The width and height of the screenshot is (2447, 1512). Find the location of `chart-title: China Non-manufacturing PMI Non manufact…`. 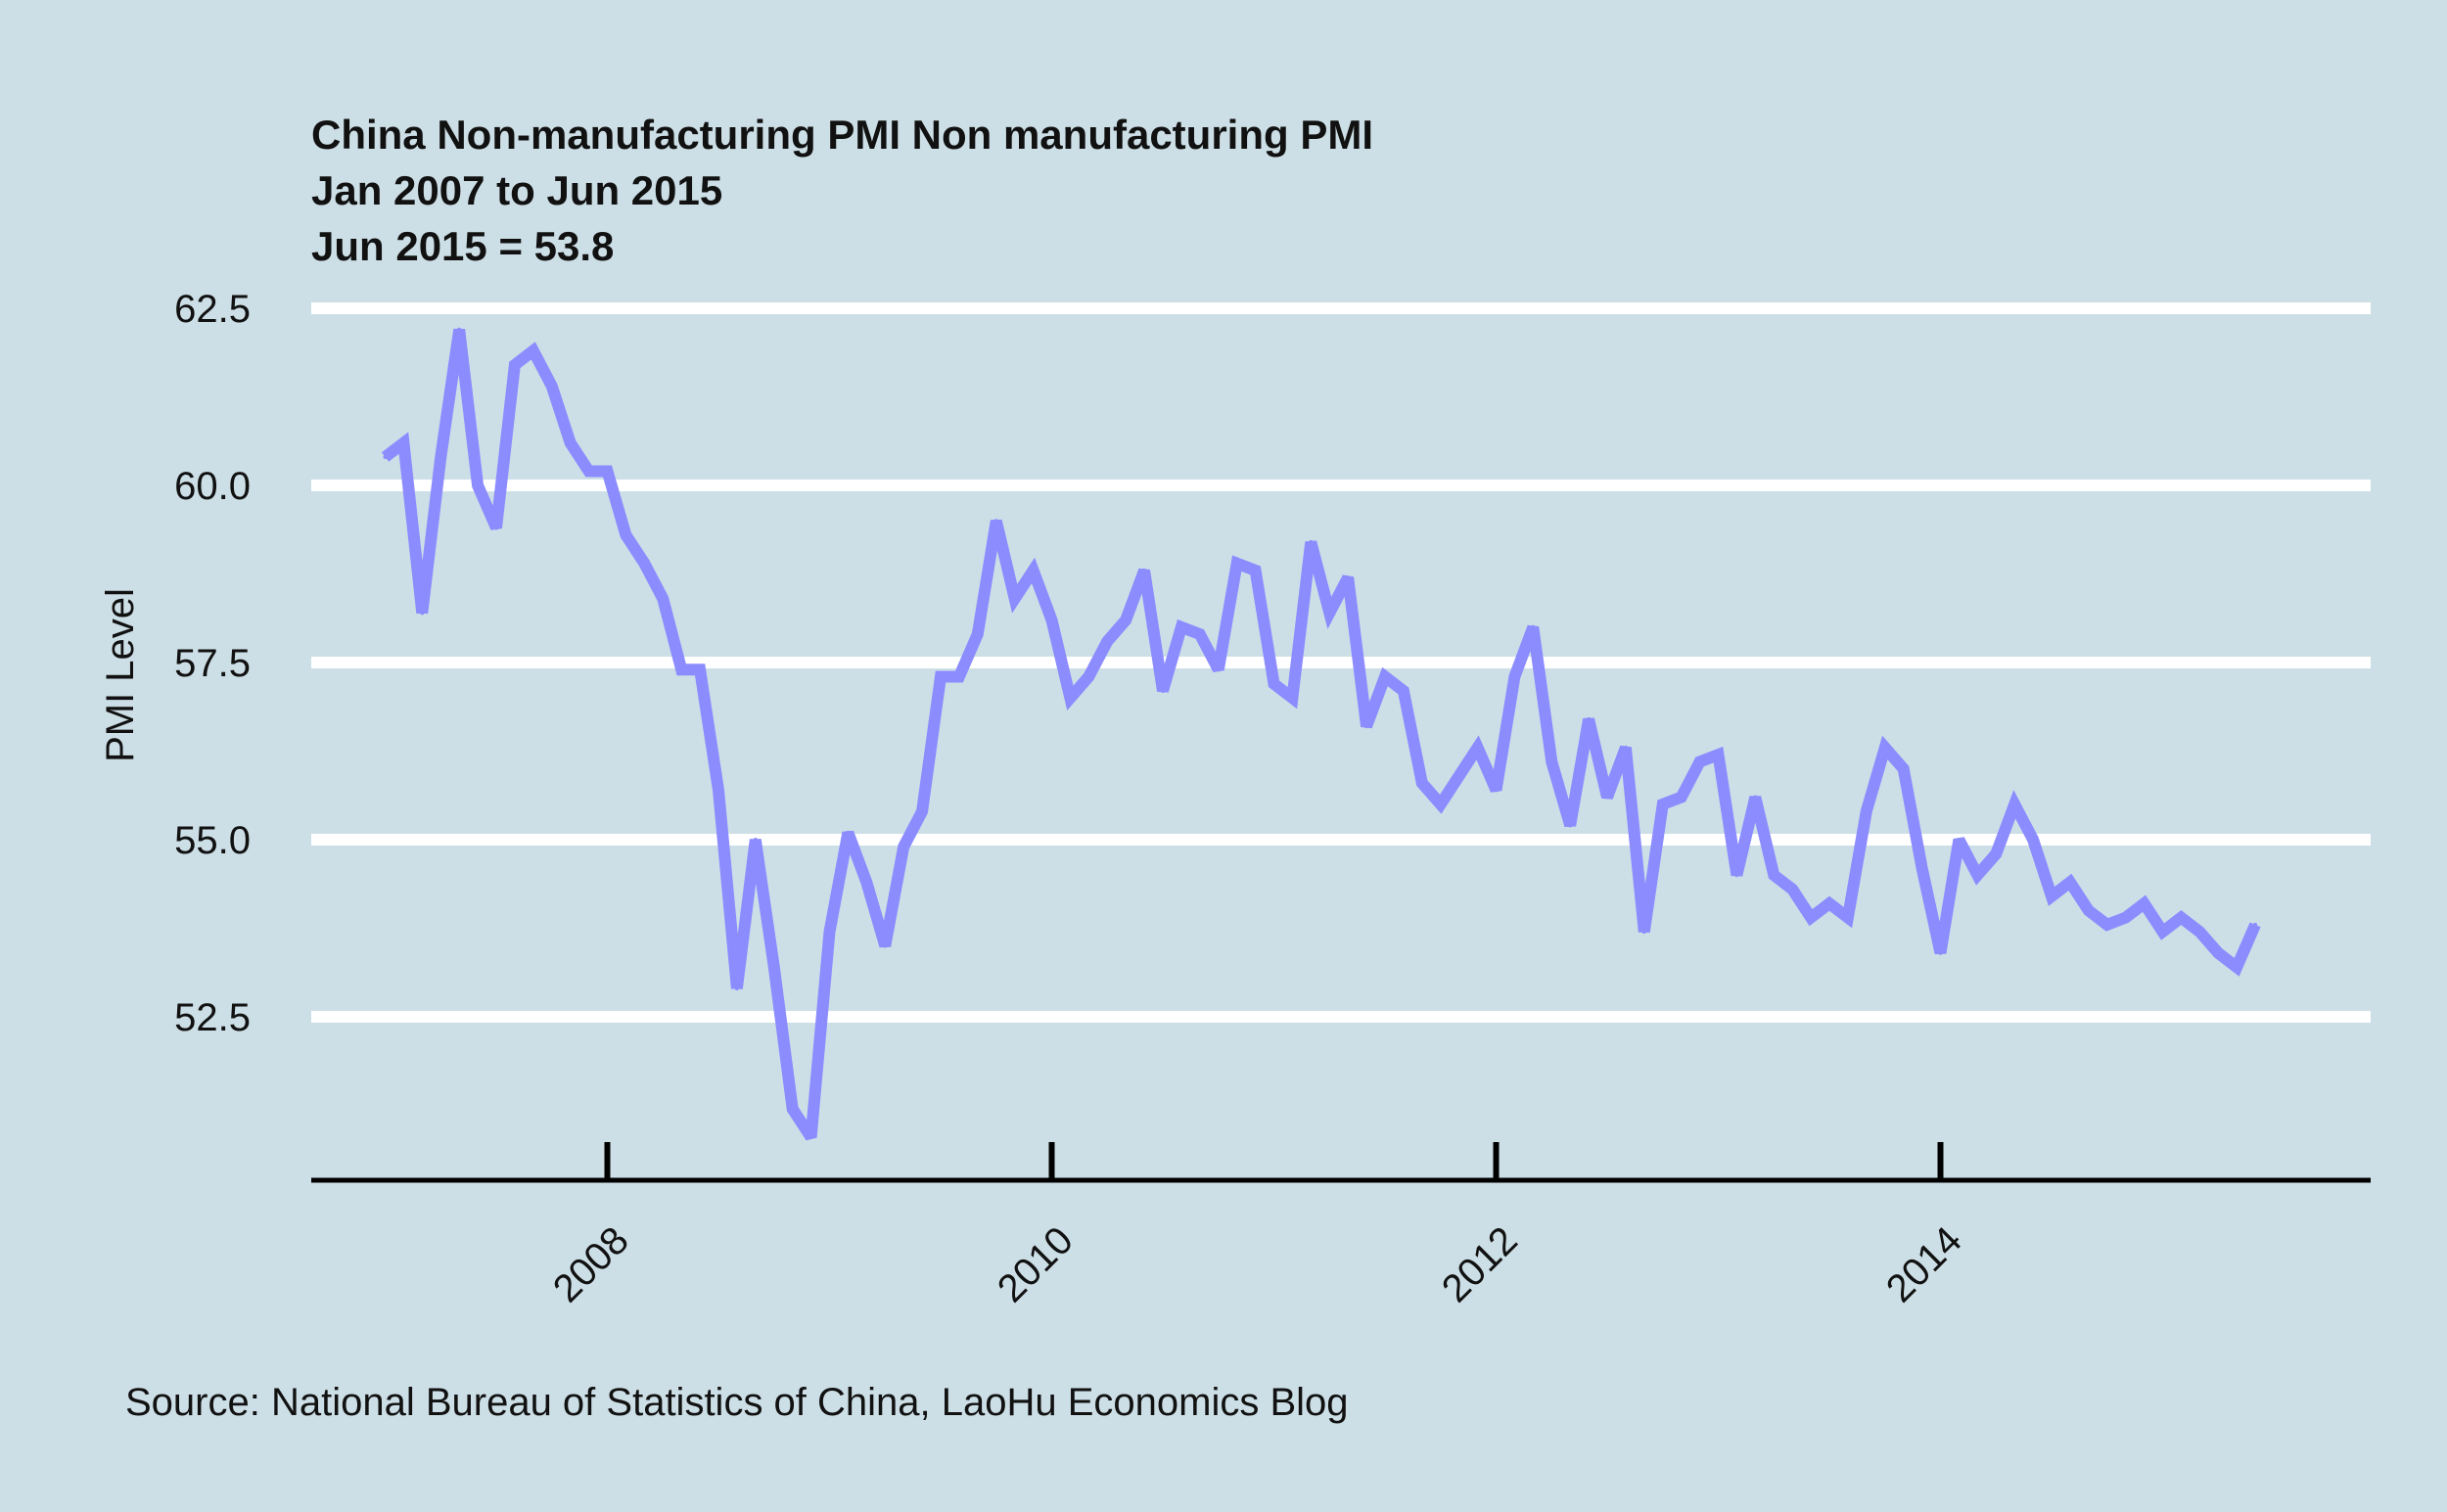

chart-title: China Non-manufacturing PMI Non manufact… is located at coordinates (842, 135).